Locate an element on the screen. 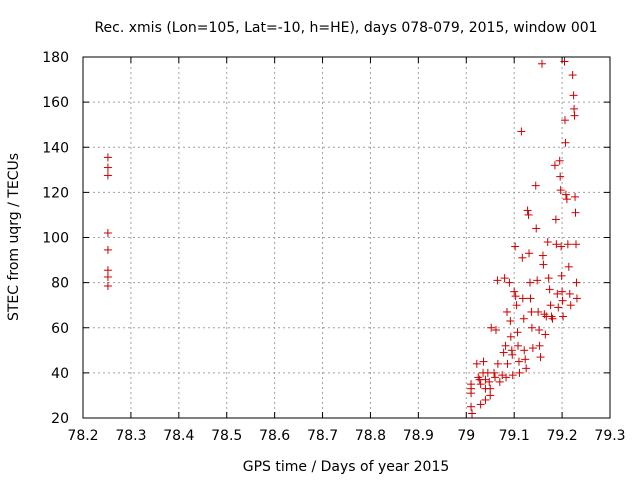 The height and width of the screenshot is (480, 640). y-tick-label: 80 is located at coordinates (60, 284).